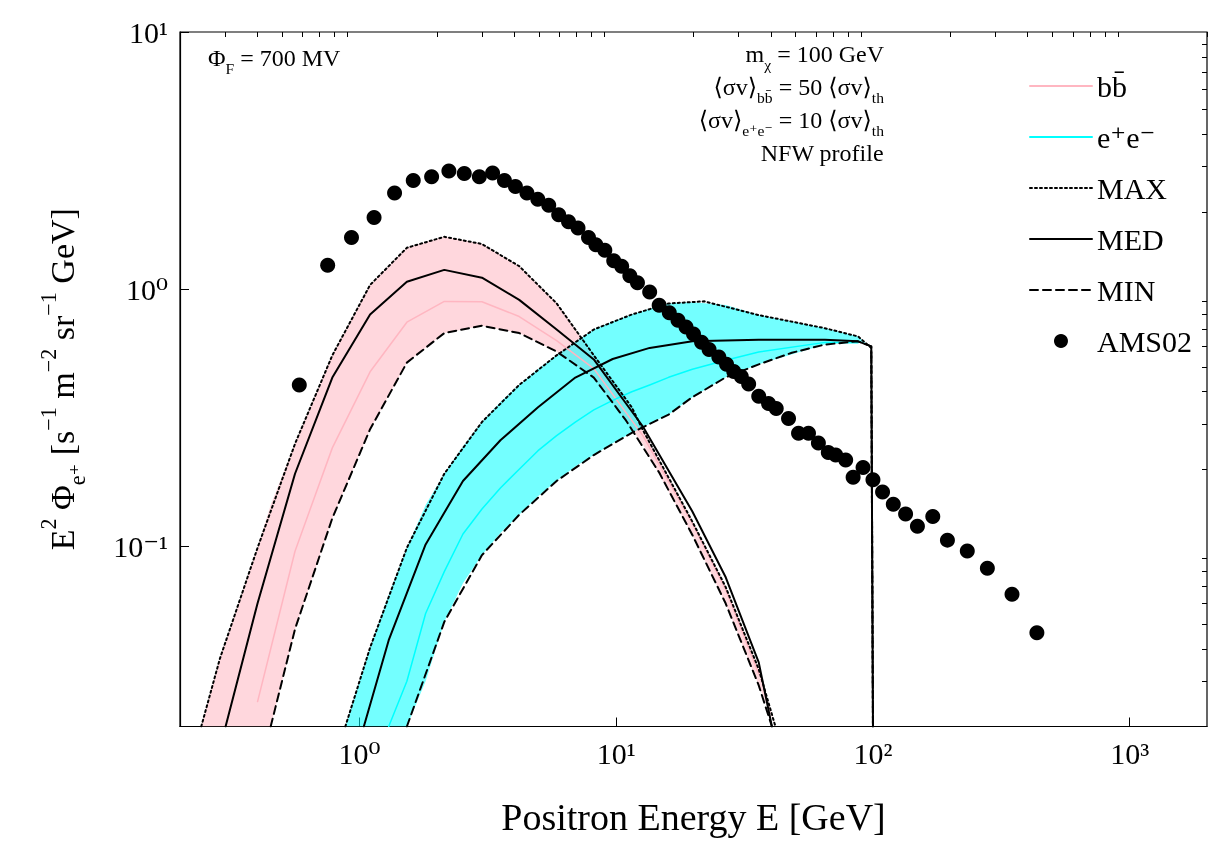  I want to click on x-tick-label: 10³, so click(1130, 753).